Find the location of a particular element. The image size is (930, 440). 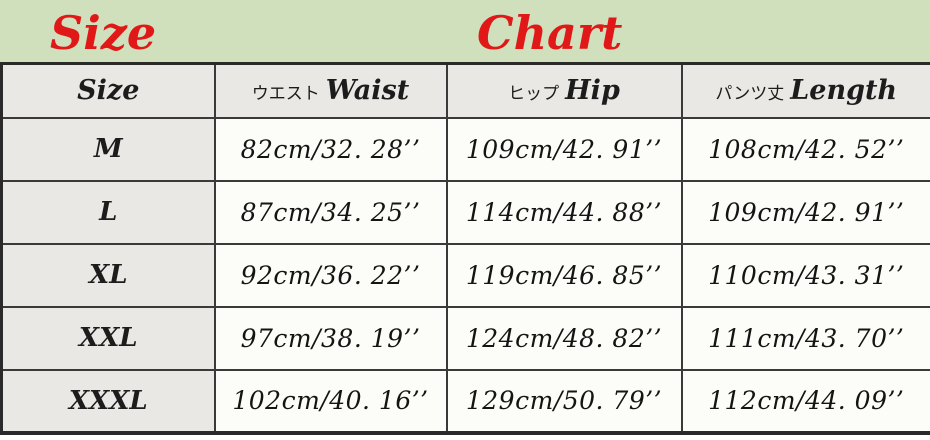

title-word-chart: Chart is located at coordinates (550, 33).